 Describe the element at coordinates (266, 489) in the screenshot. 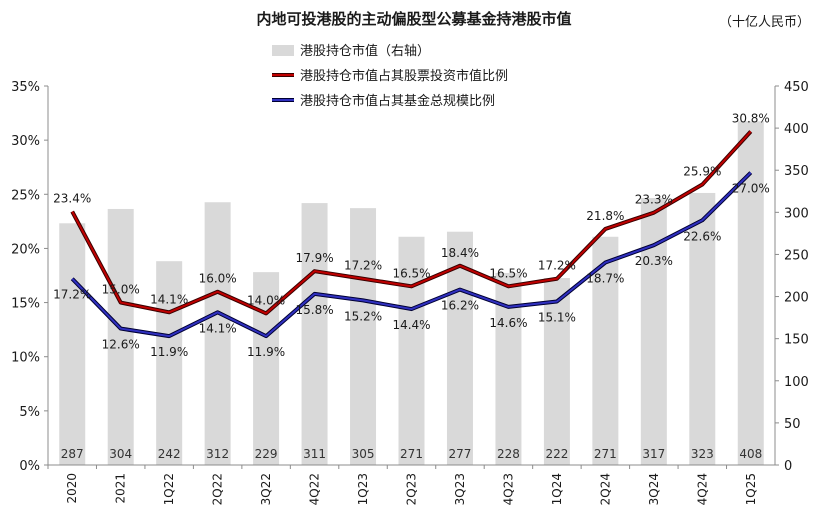

I see `x-tick-label-3Q22: 3Q22` at that location.